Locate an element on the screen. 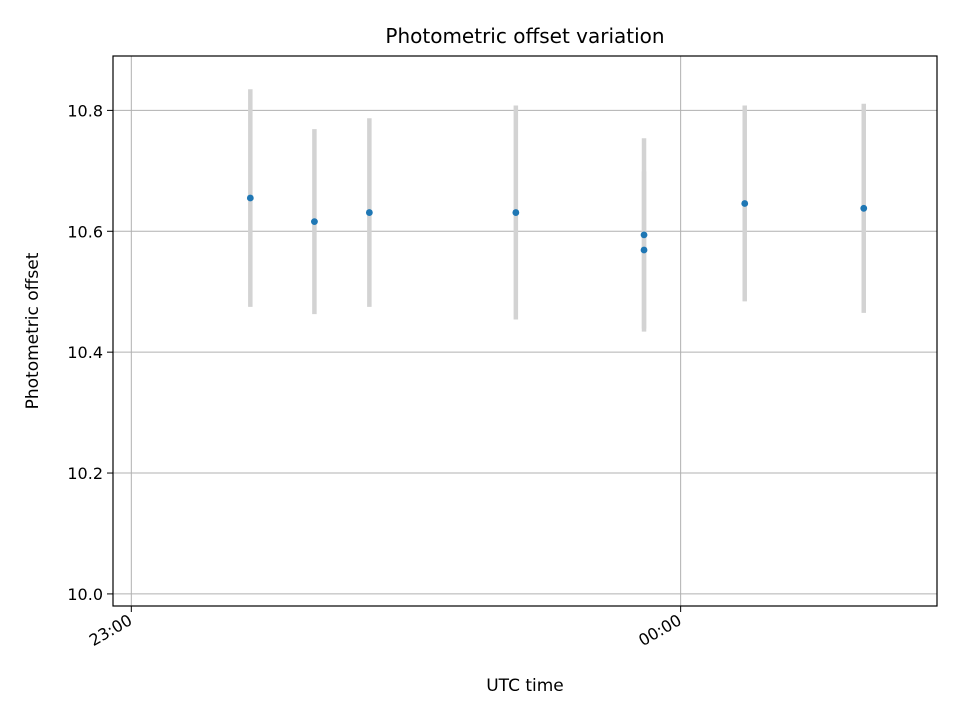 This screenshot has height=720, width=960. y-tick-label: 10.0 is located at coordinates (85, 594).